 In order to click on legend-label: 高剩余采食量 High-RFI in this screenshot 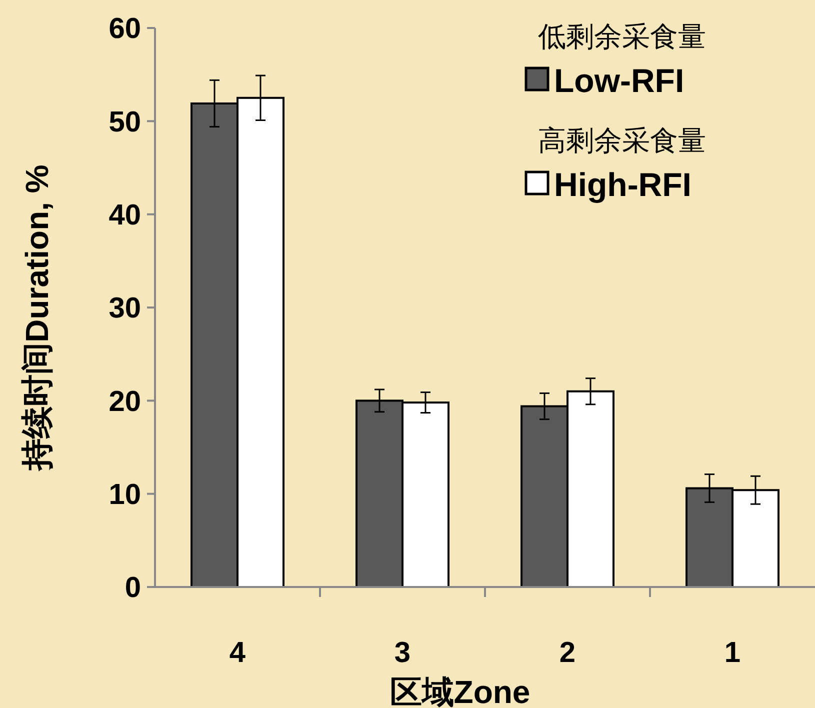, I will do `click(622, 164)`.